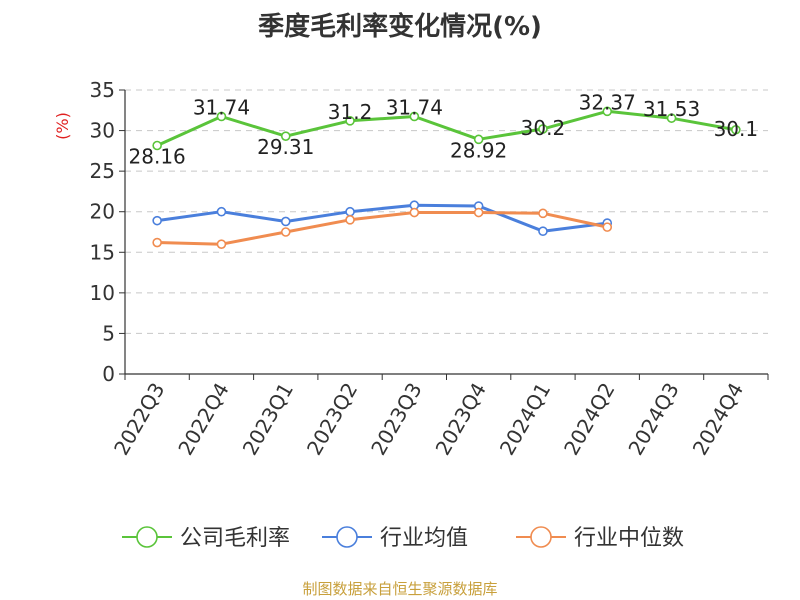 Image resolution: width=800 pixels, height=600 pixels. I want to click on y-tick-label: 5, so click(108, 333).